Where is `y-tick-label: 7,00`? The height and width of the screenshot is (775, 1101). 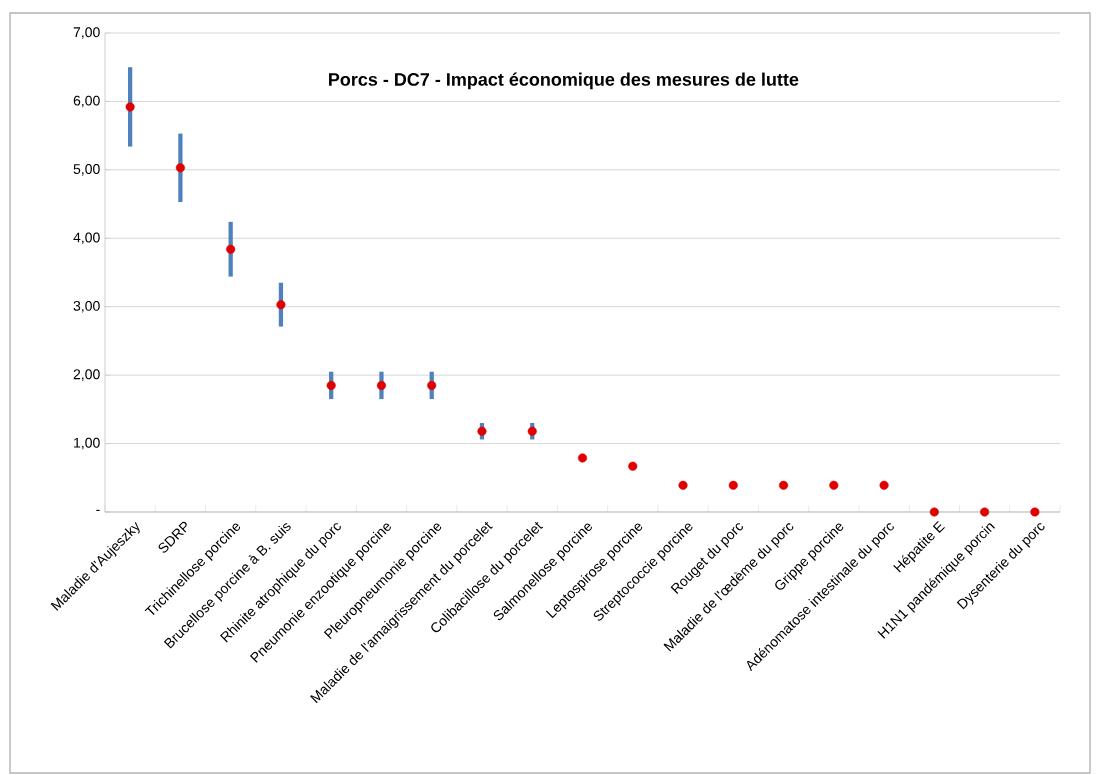
y-tick-label: 7,00 is located at coordinates (86, 33).